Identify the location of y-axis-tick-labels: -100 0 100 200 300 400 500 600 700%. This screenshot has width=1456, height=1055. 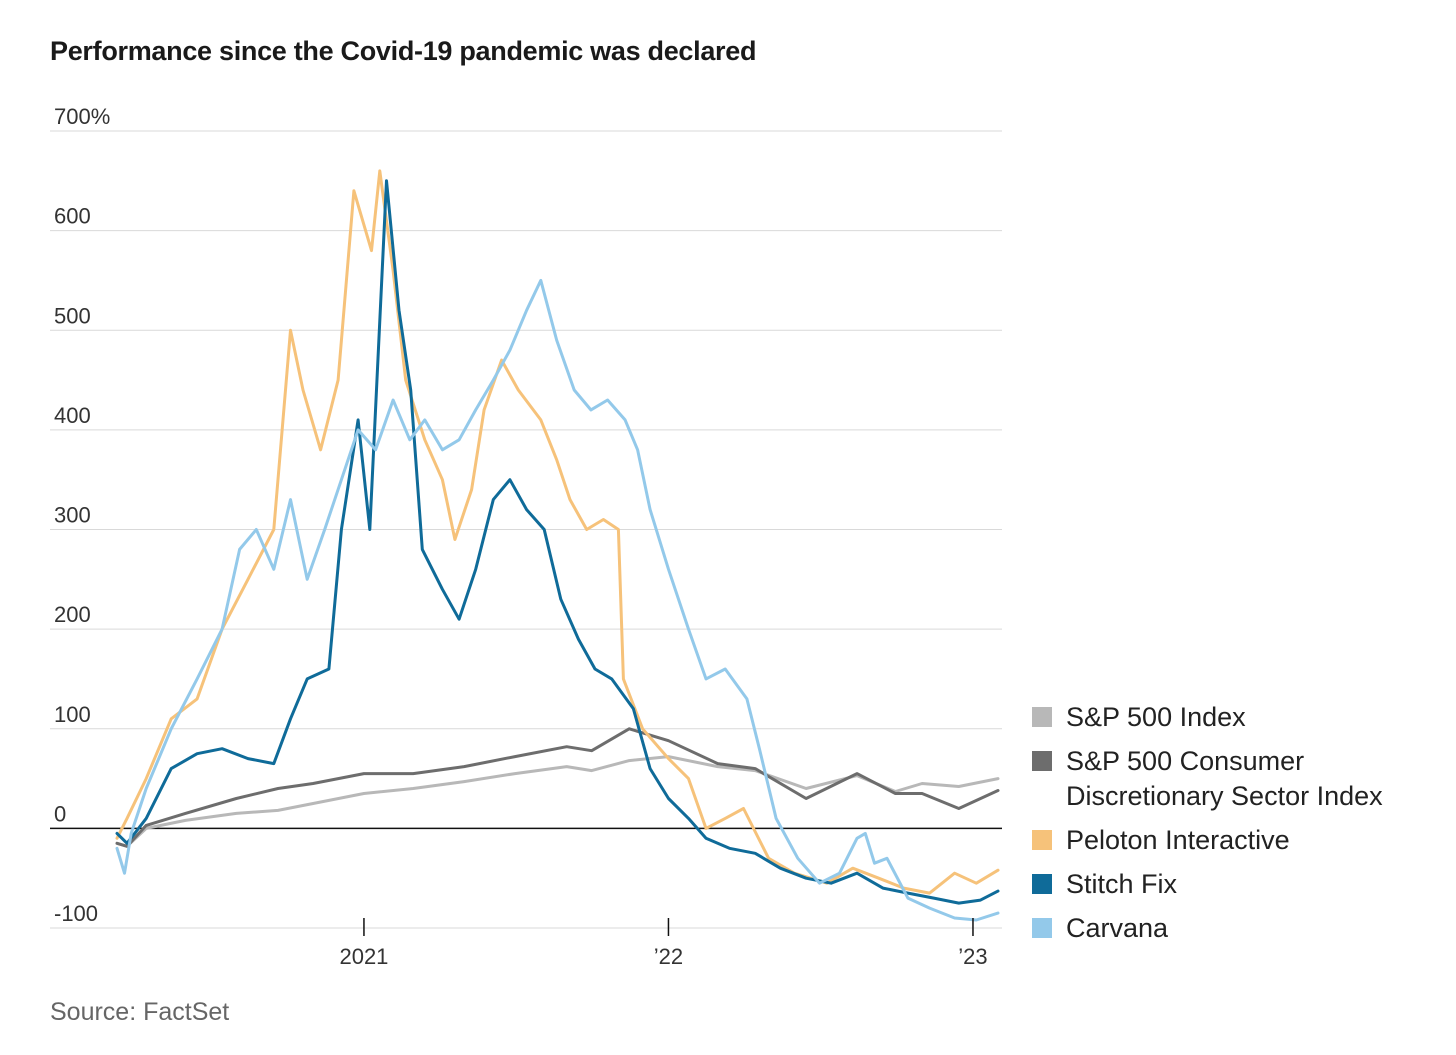
(82, 515).